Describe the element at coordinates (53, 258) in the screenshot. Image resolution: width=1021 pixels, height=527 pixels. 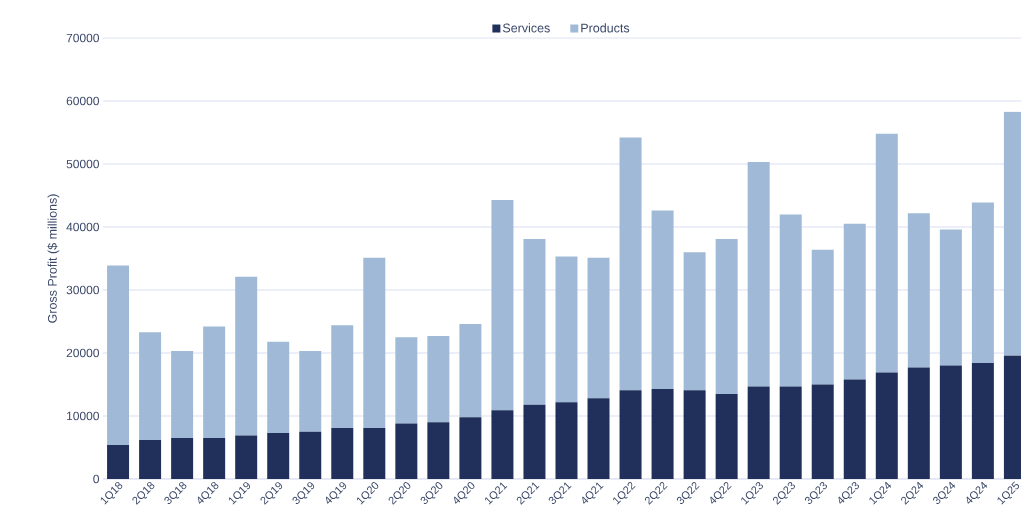
I see `y-axis-title: Gross Profit ($ millions)` at that location.